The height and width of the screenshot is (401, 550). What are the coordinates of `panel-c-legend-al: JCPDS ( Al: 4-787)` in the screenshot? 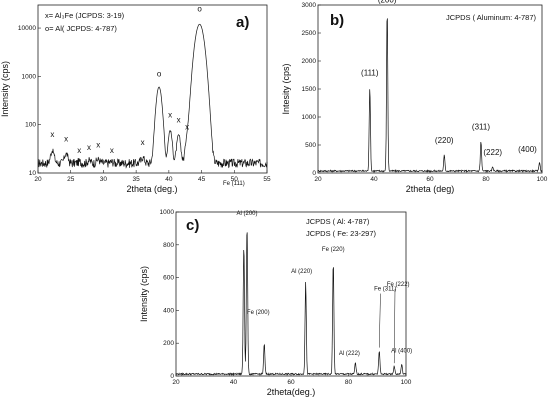 It's located at (338, 221).